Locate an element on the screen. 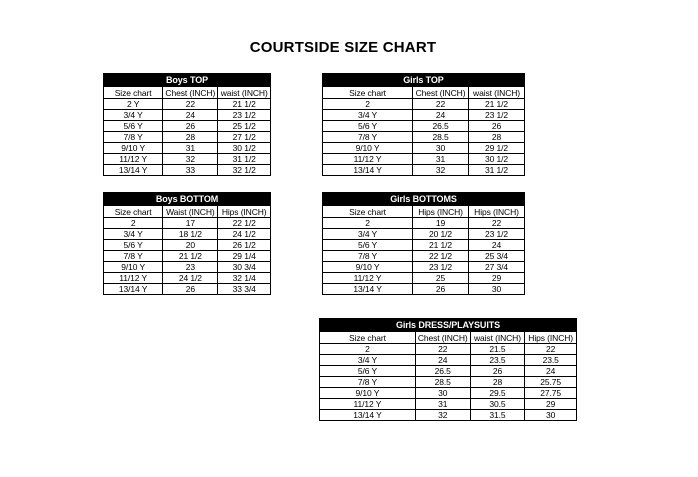  cell: 27.75 is located at coordinates (550, 393).